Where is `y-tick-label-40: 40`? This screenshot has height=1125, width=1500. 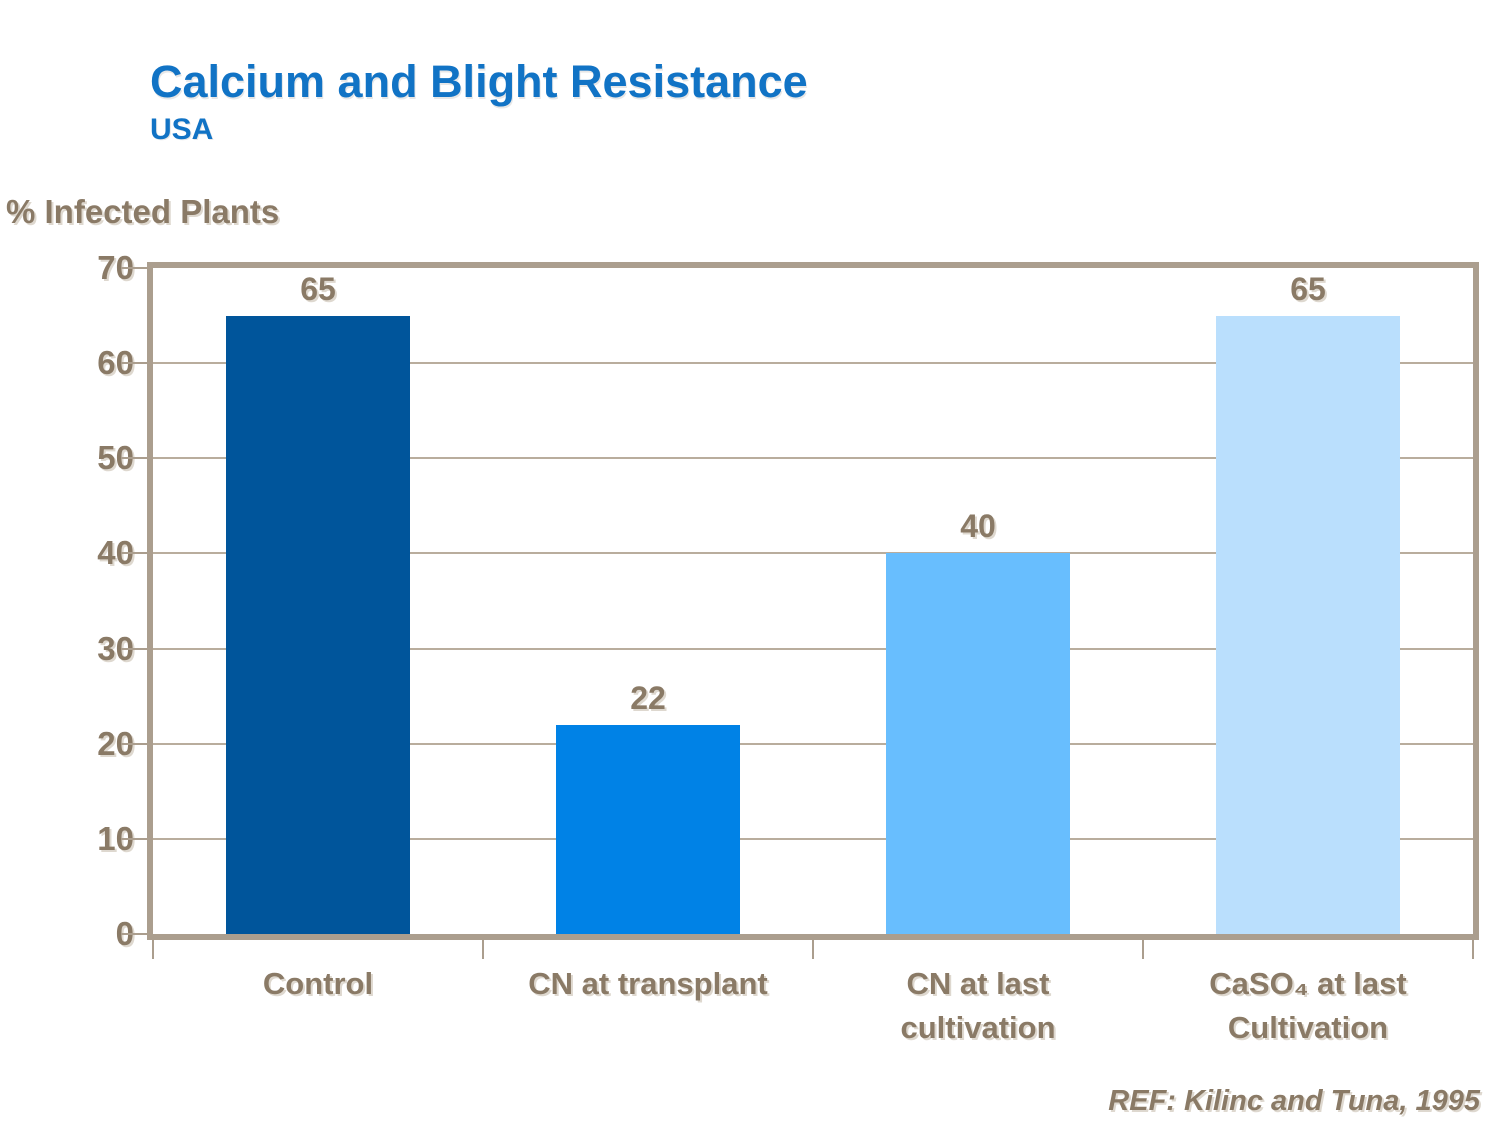 y-tick-label-40: 40 is located at coordinates (115, 553).